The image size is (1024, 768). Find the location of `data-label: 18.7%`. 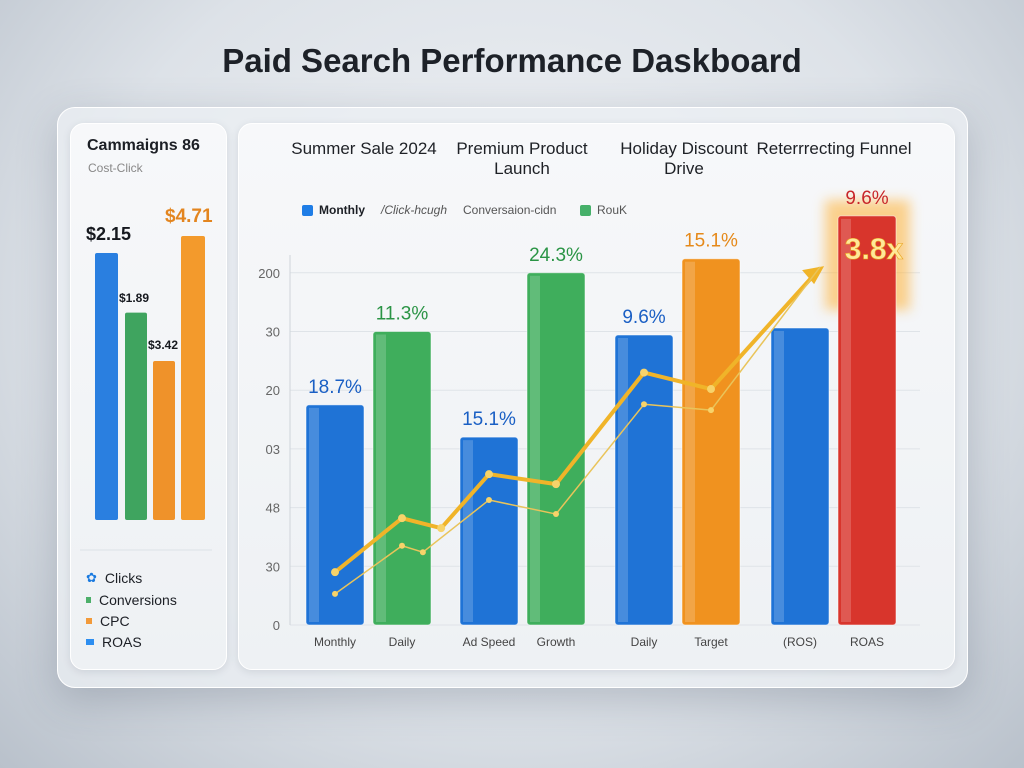

data-label: 18.7% is located at coordinates (335, 387).